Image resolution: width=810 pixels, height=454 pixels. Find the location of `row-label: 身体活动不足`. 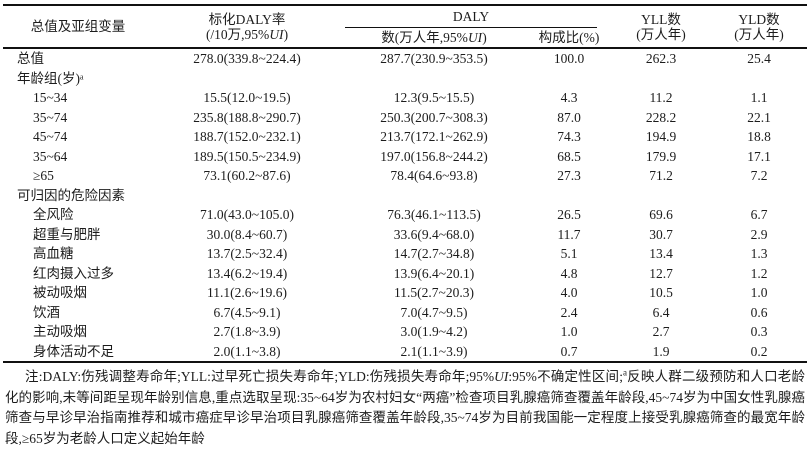

row-label: 身体活动不足 is located at coordinates (73, 351).